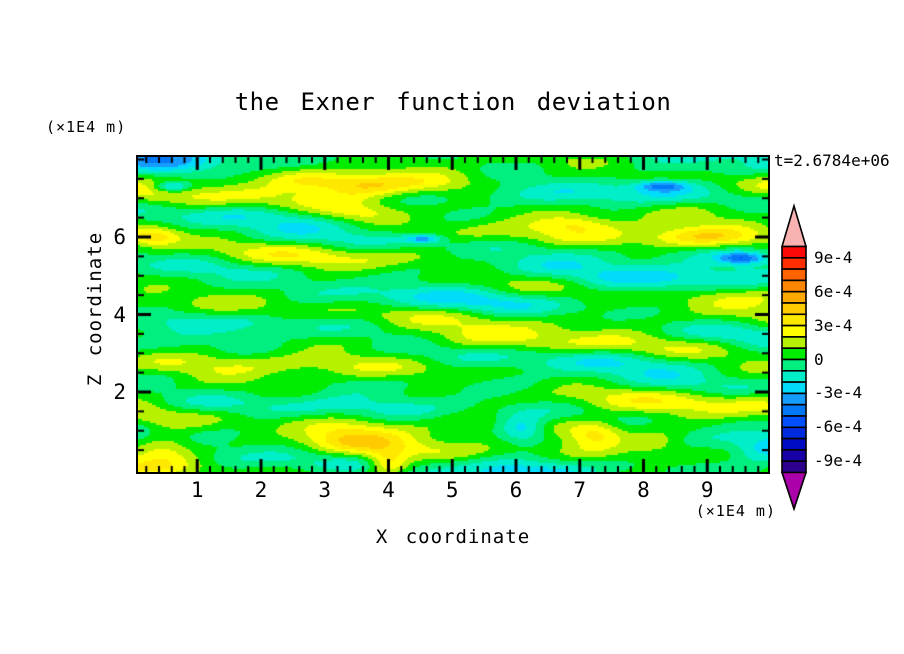 The width and height of the screenshot is (904, 654). I want to click on y-tick-label: 4, so click(119, 314).